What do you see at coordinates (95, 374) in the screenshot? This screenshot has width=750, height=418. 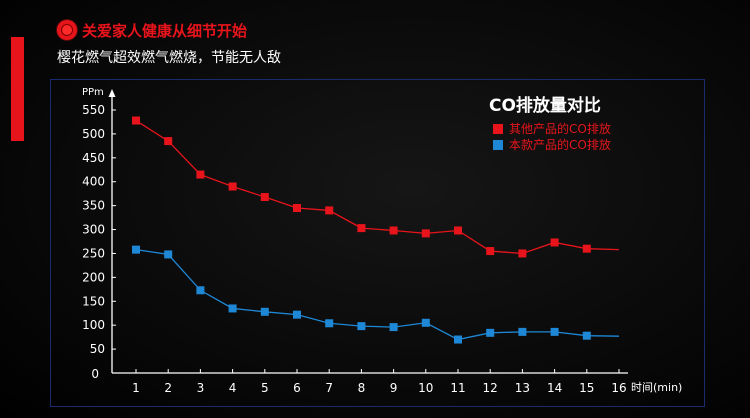 I see `y-tick-label: 0` at bounding box center [95, 374].